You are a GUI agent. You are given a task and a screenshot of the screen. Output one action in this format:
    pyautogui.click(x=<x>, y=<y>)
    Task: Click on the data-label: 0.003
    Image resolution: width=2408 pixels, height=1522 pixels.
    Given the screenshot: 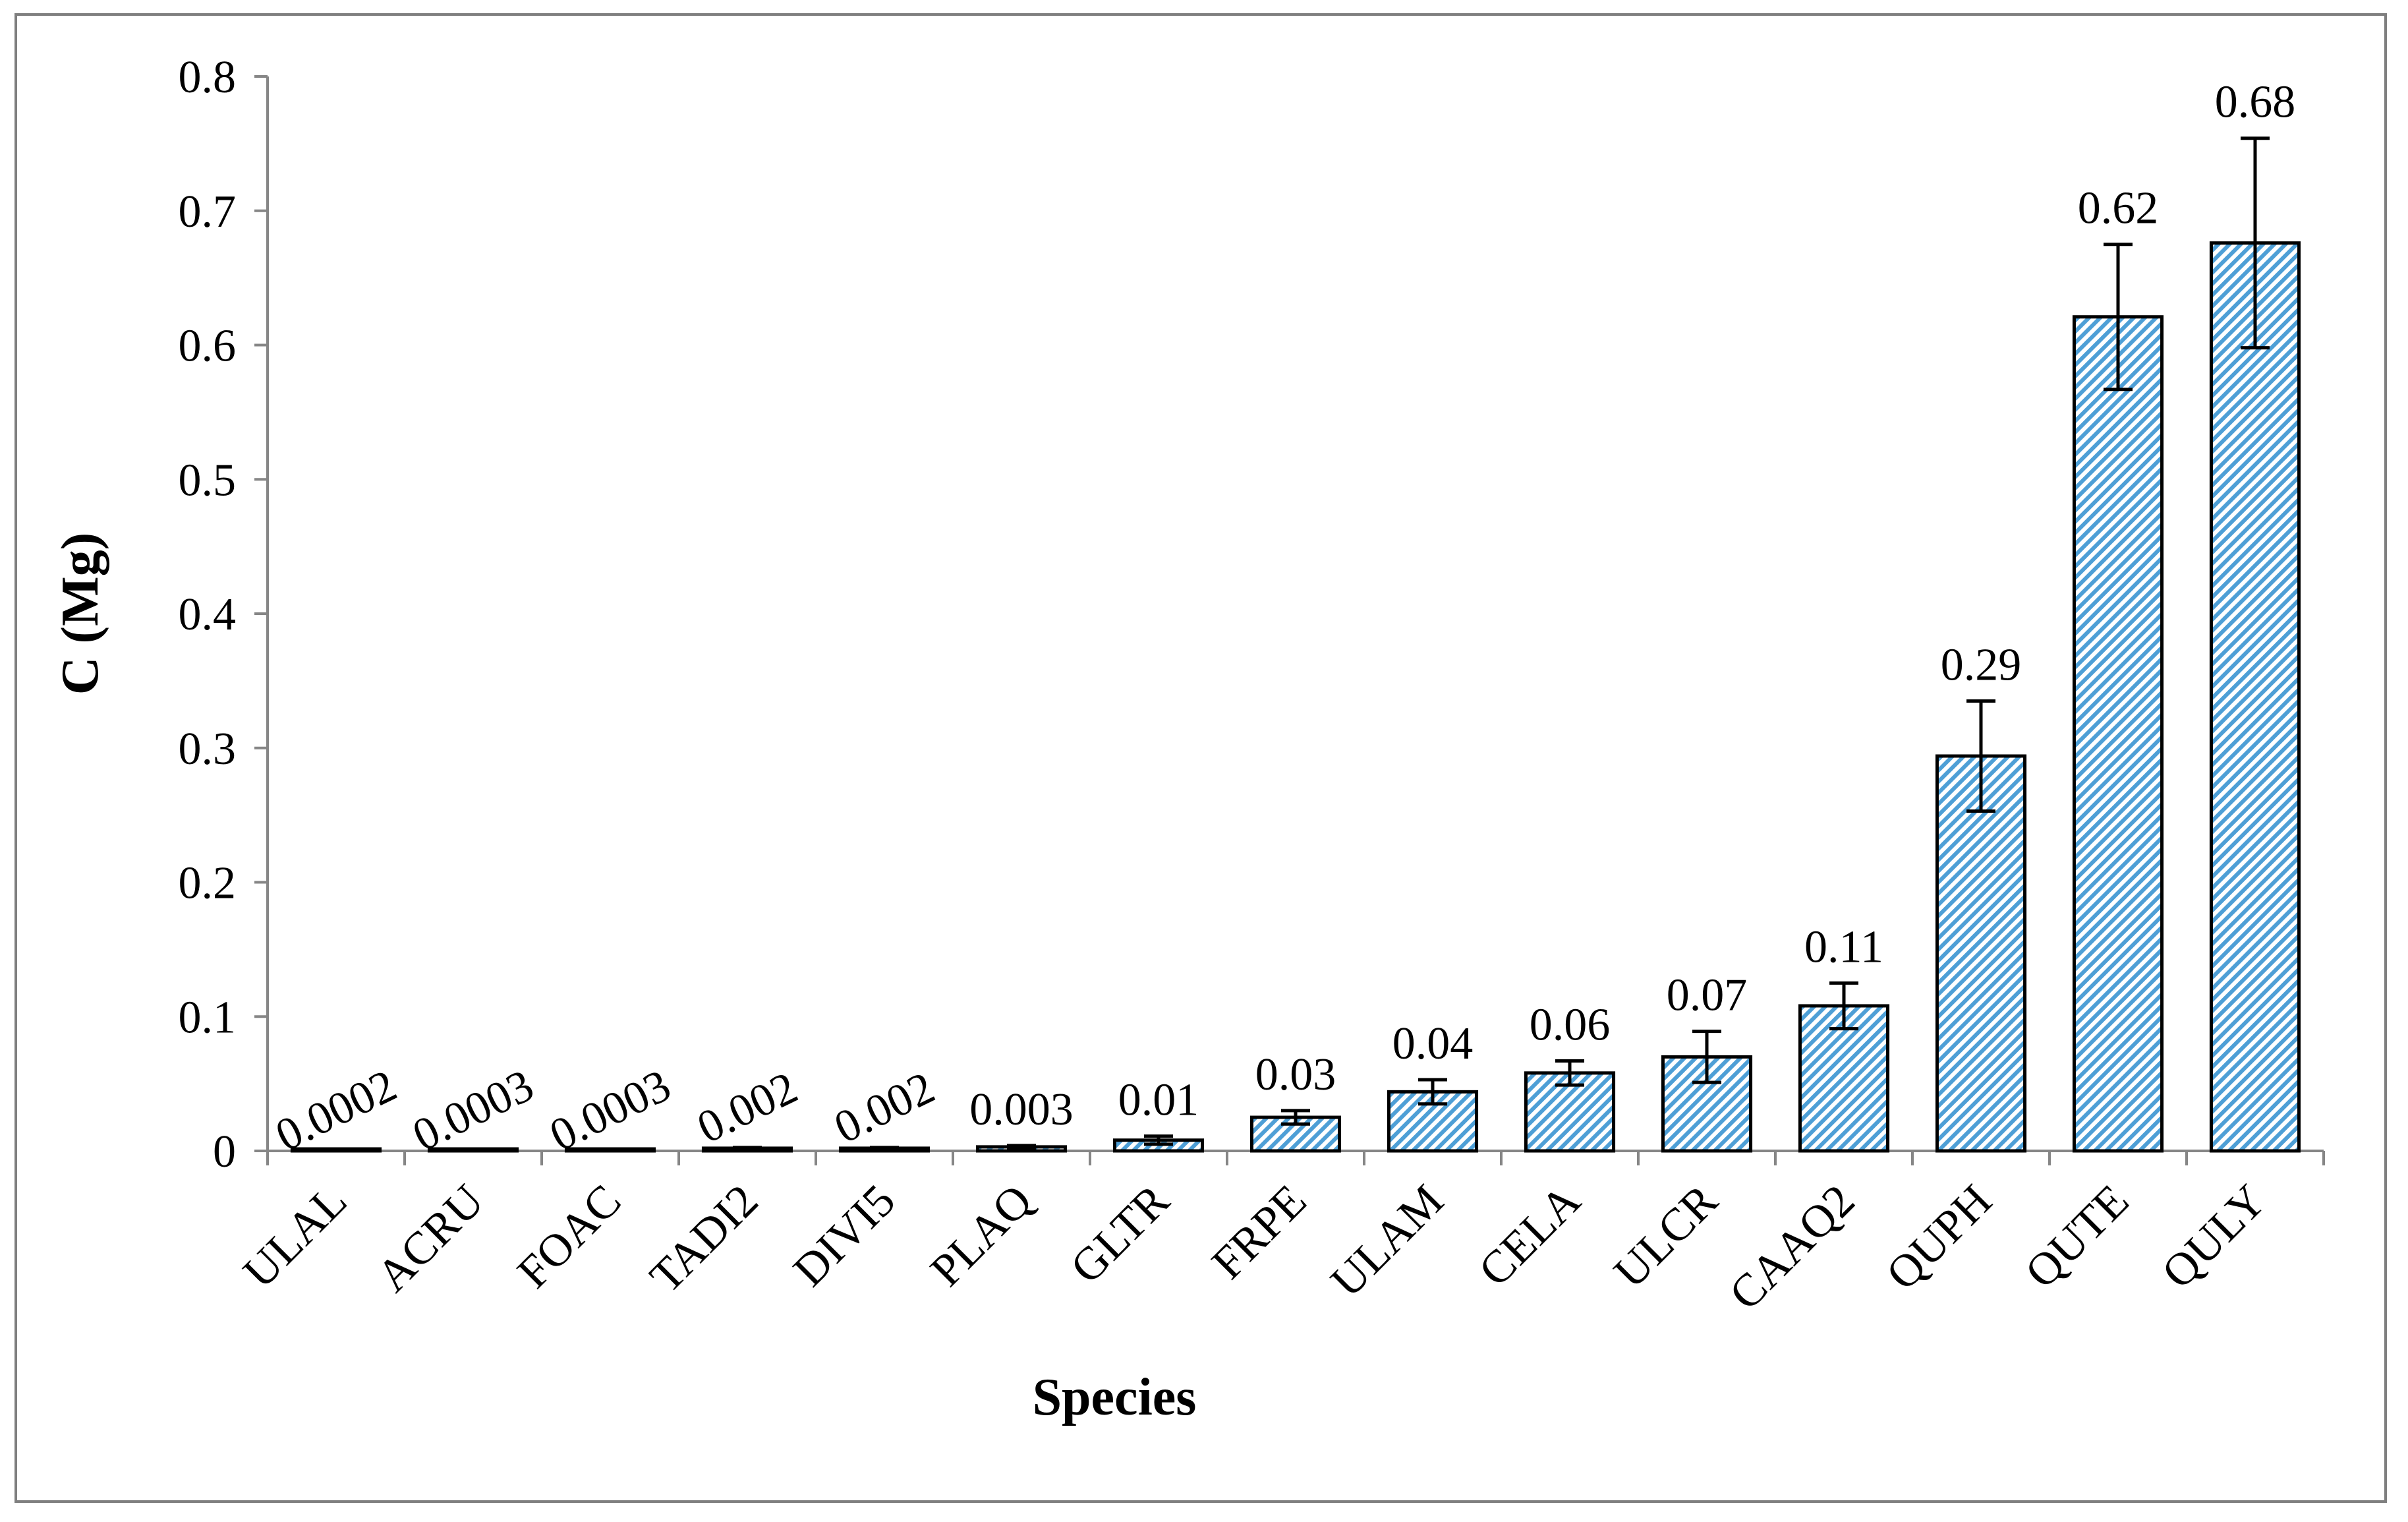 What is the action you would take?
    pyautogui.click(x=1022, y=1109)
    